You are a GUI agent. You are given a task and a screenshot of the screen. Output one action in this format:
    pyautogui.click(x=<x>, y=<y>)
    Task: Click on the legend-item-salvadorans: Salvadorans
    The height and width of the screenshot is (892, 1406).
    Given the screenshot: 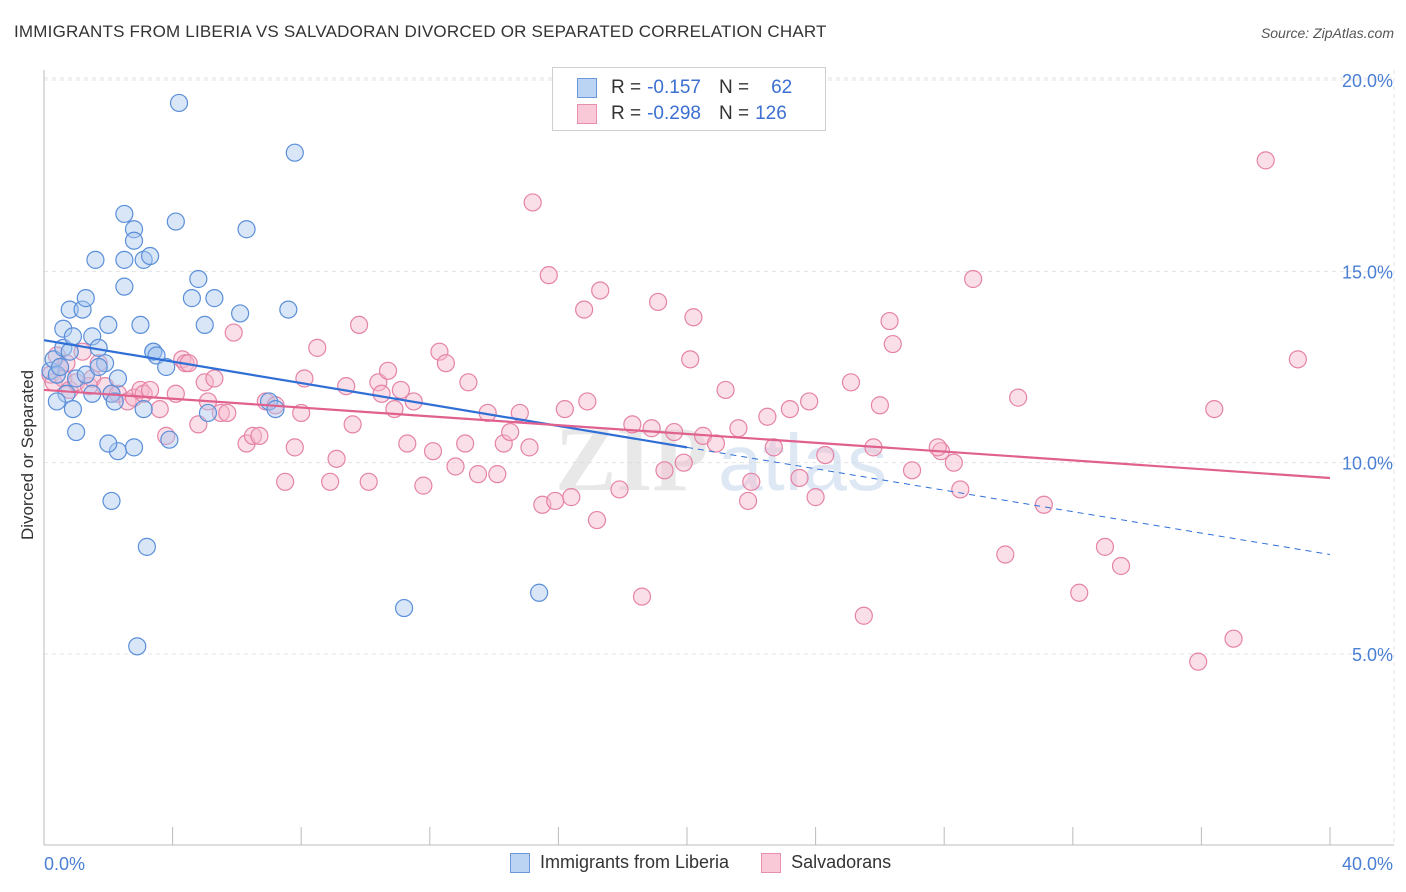 What is the action you would take?
    pyautogui.click(x=826, y=862)
    